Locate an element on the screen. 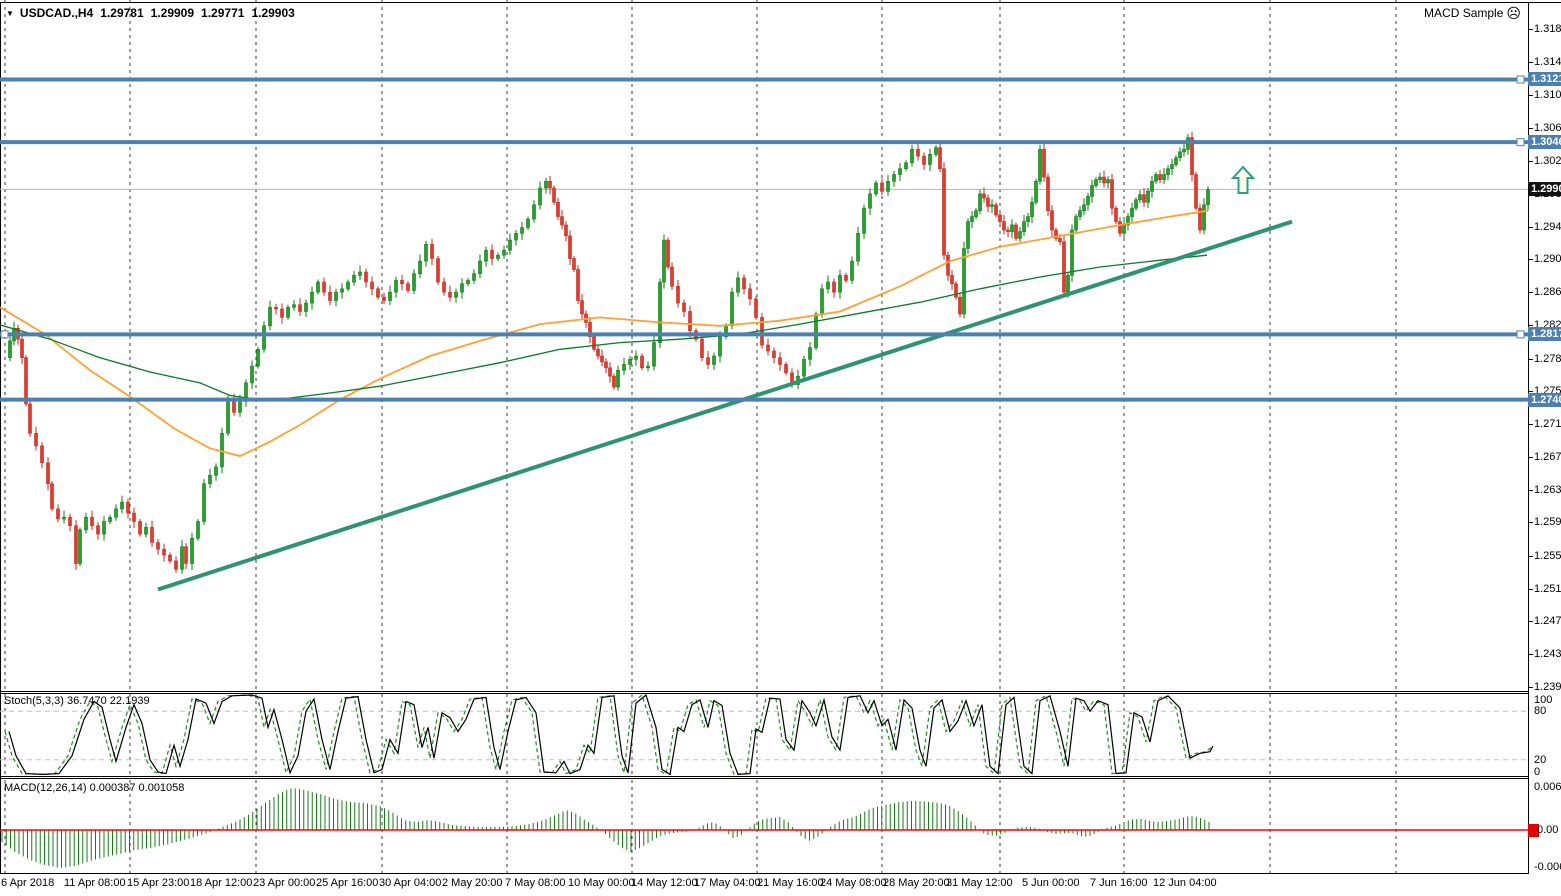 This screenshot has height=896, width=1561. time-label: 12 Jun 04:00 is located at coordinates (1185, 883).